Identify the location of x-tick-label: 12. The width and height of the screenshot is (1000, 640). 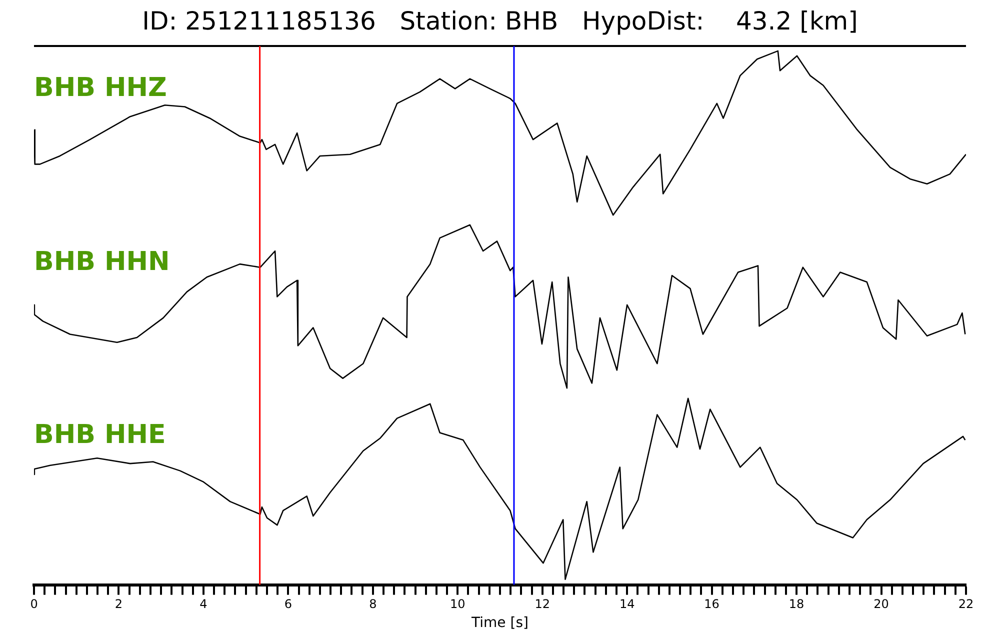
(542, 604).